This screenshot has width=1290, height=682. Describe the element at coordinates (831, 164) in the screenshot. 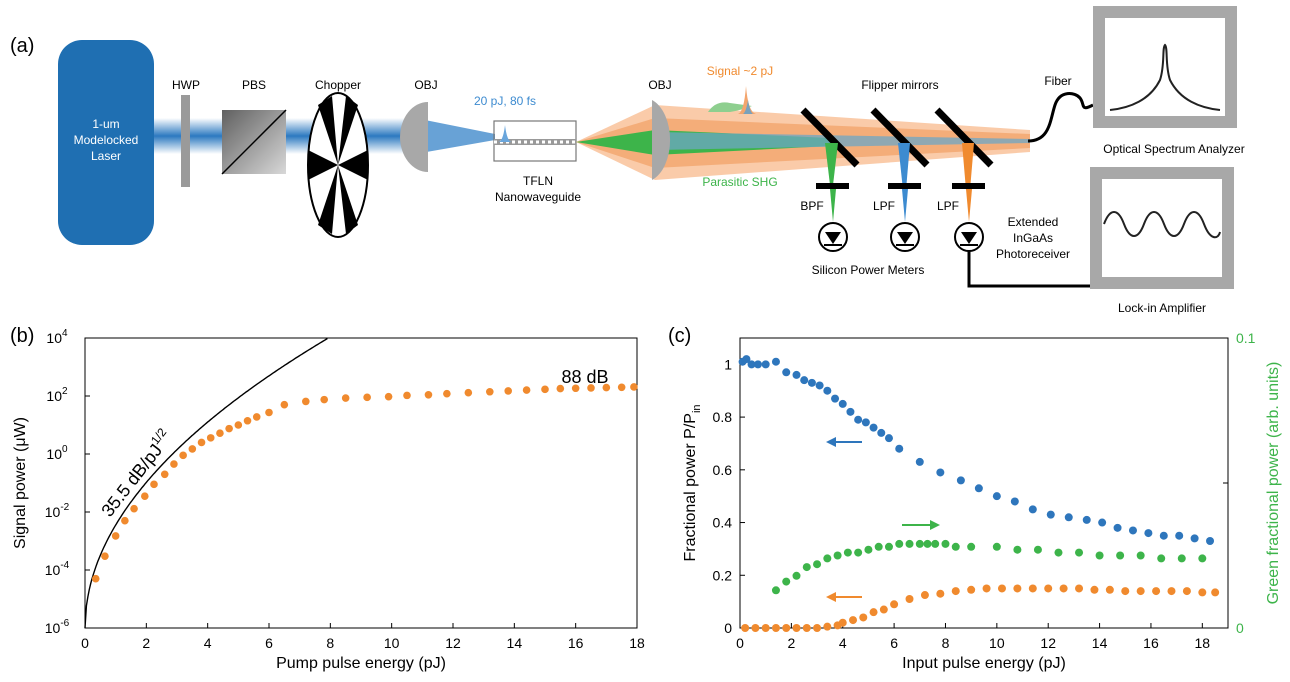

I see `shg-drop-beam` at that location.